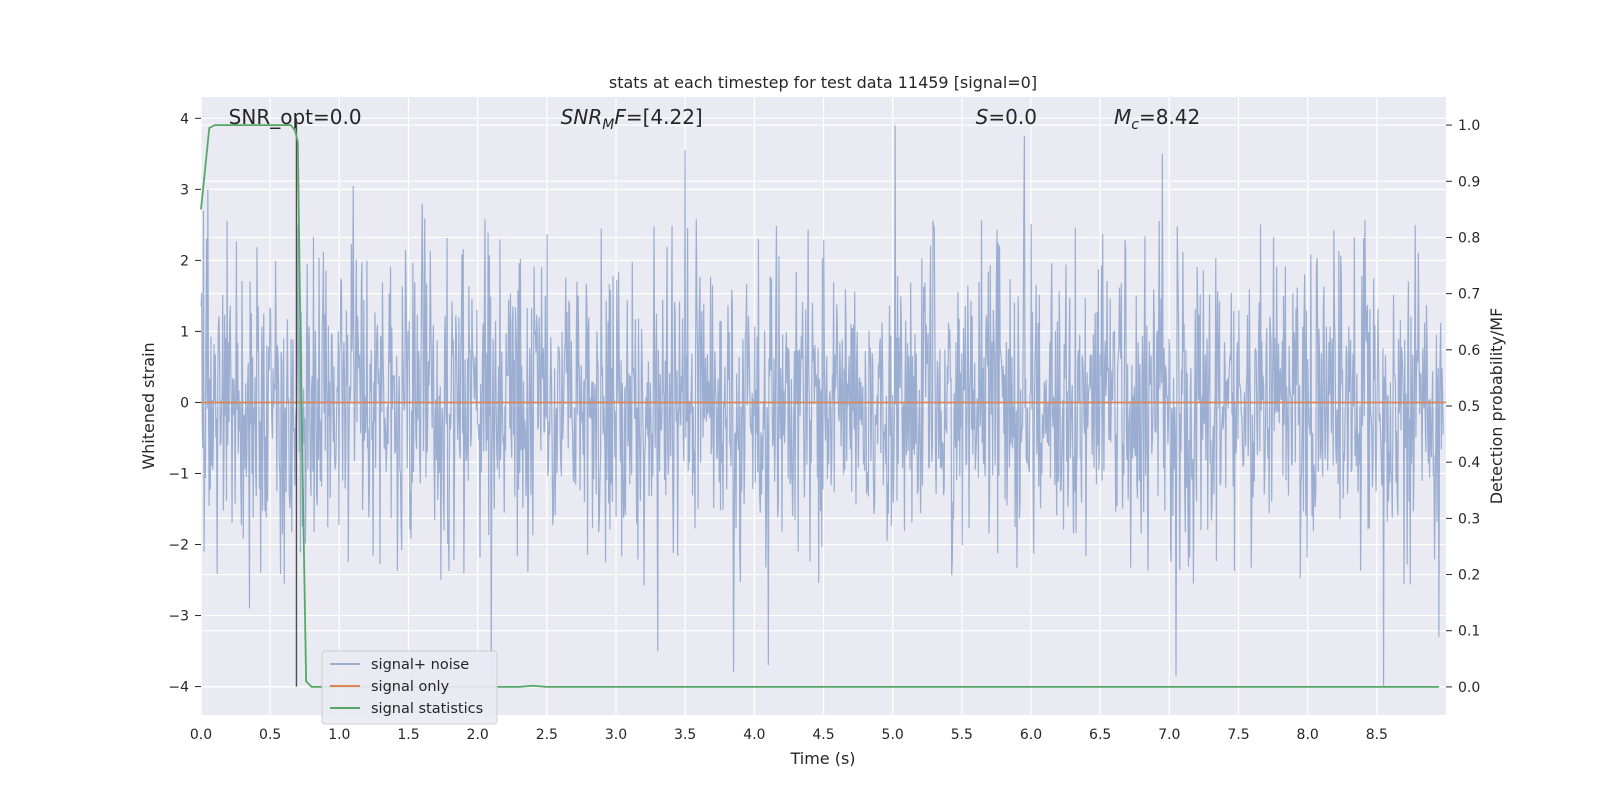  Describe the element at coordinates (1169, 117) in the screenshot. I see `annotation-value: =8.42` at that location.